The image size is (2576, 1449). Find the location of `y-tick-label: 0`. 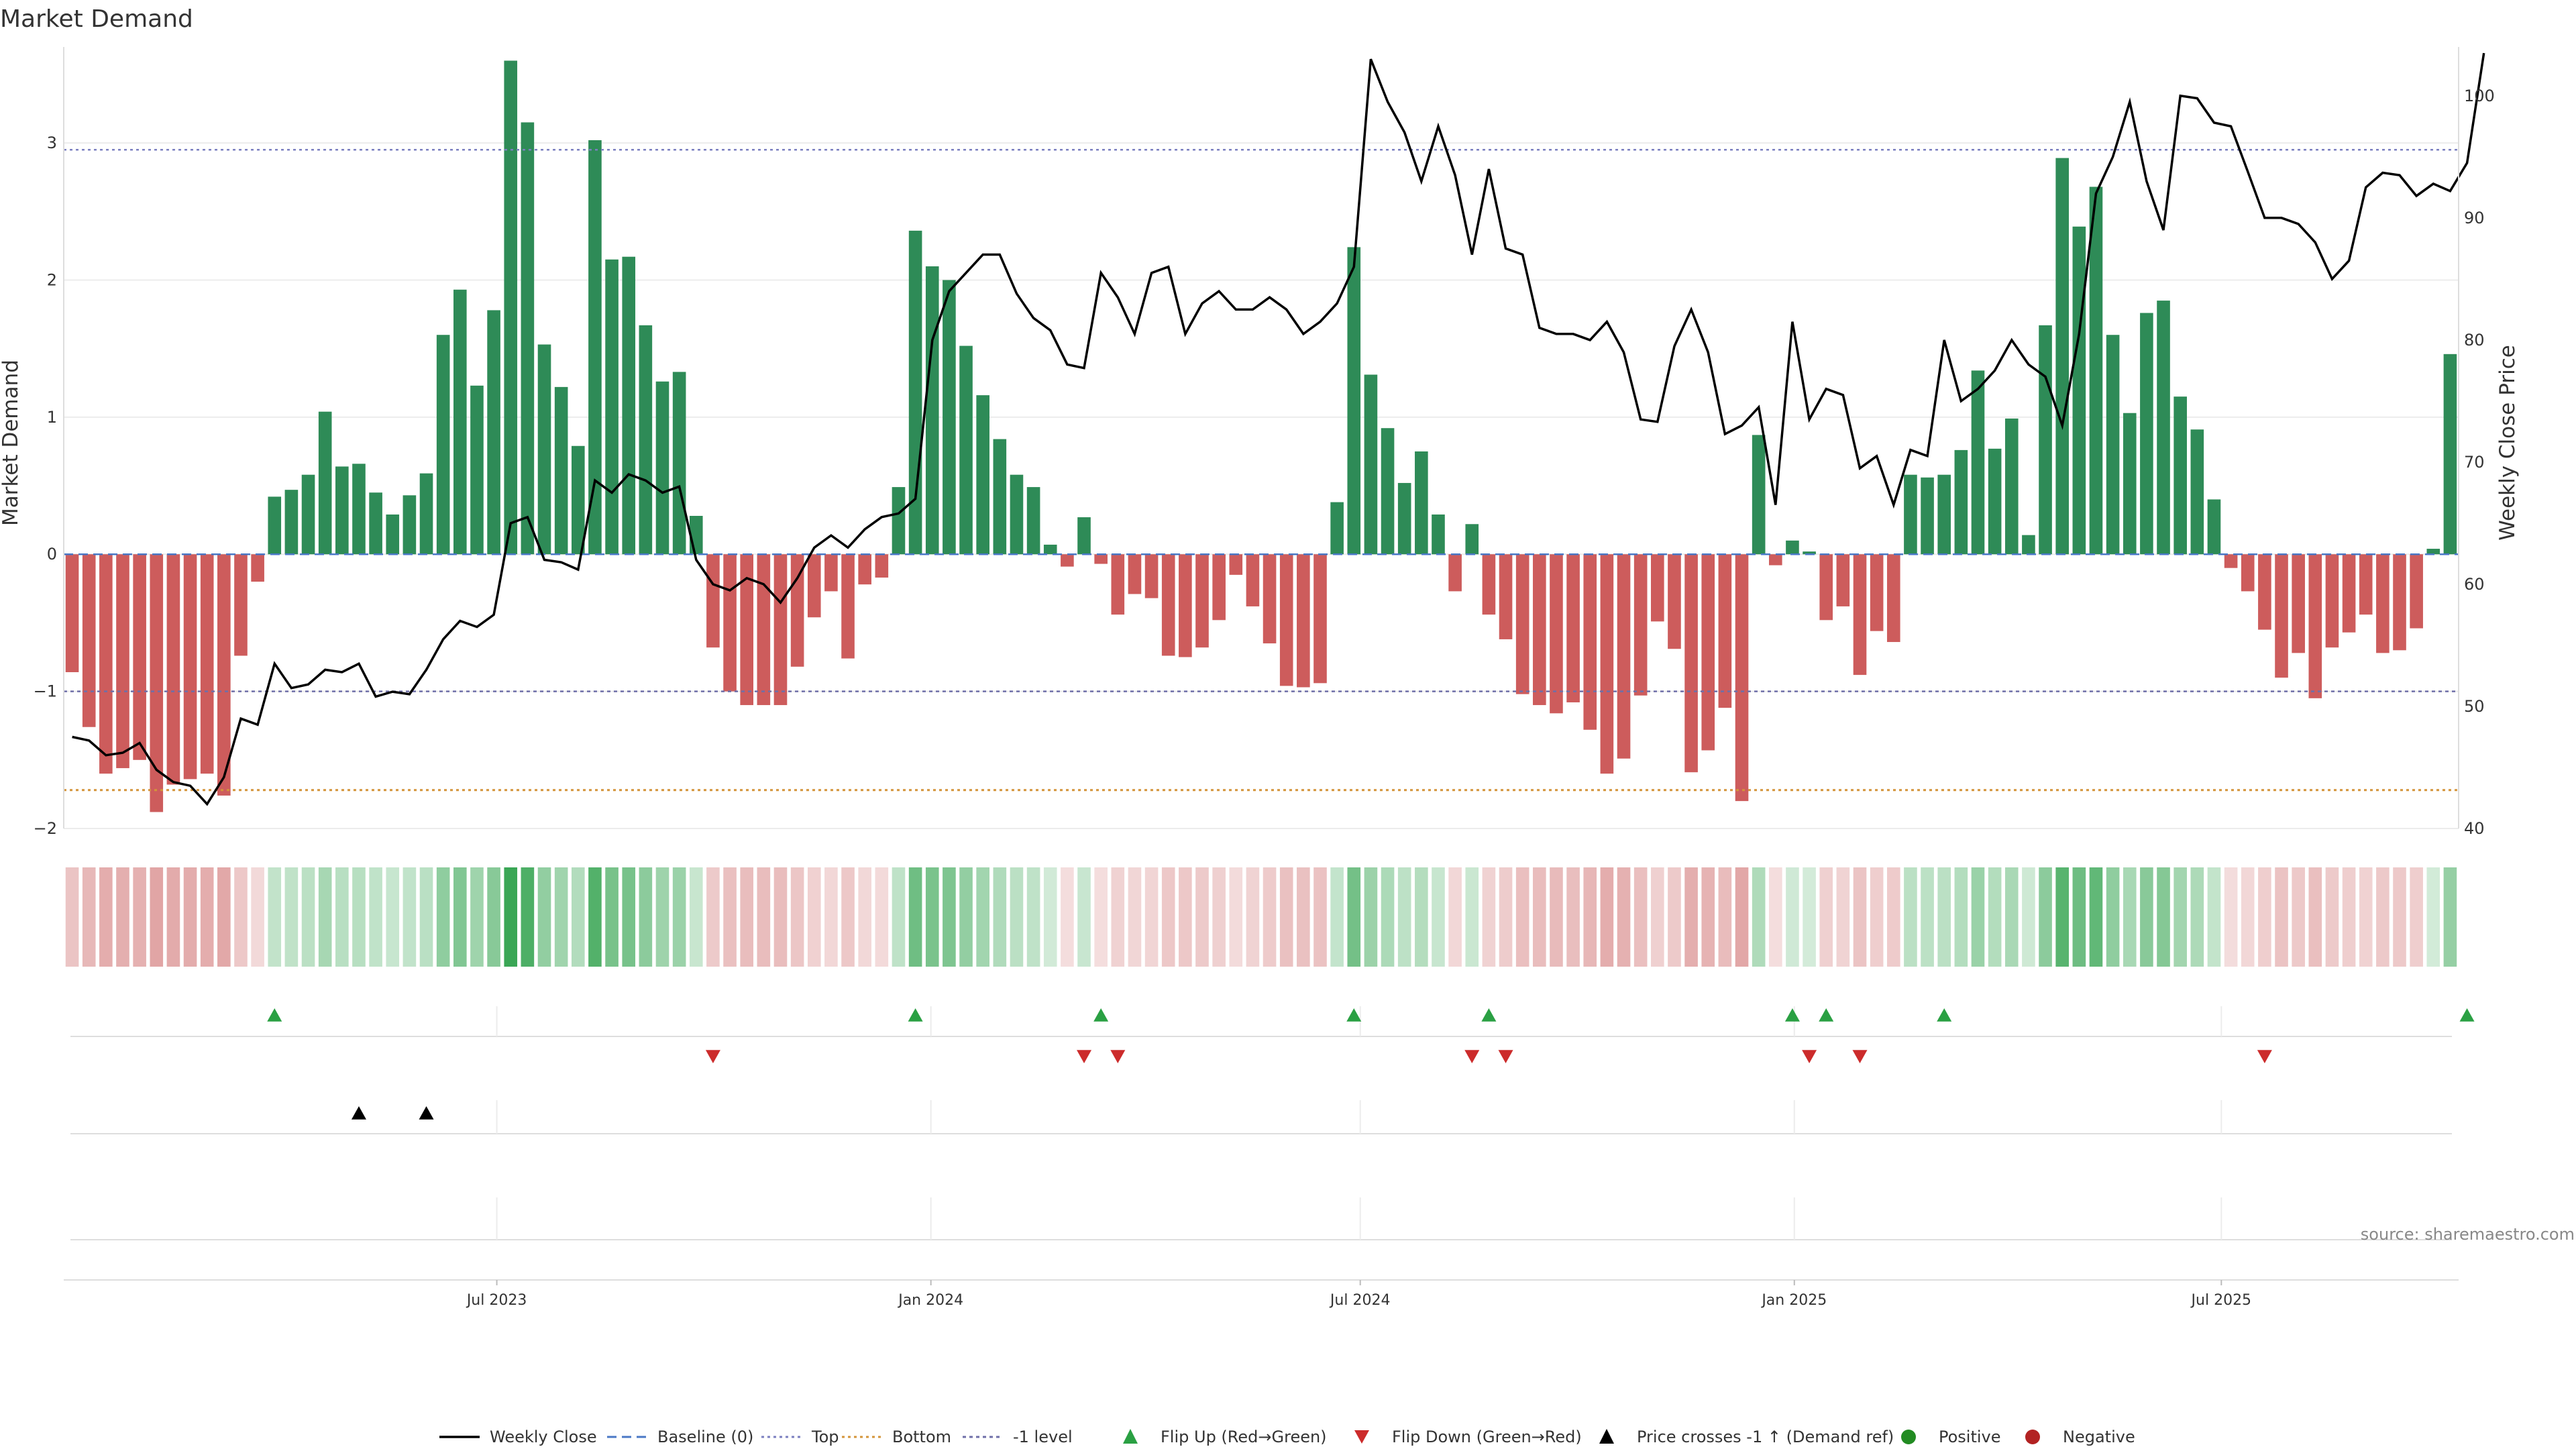

y-tick-label: 0 is located at coordinates (52, 554).